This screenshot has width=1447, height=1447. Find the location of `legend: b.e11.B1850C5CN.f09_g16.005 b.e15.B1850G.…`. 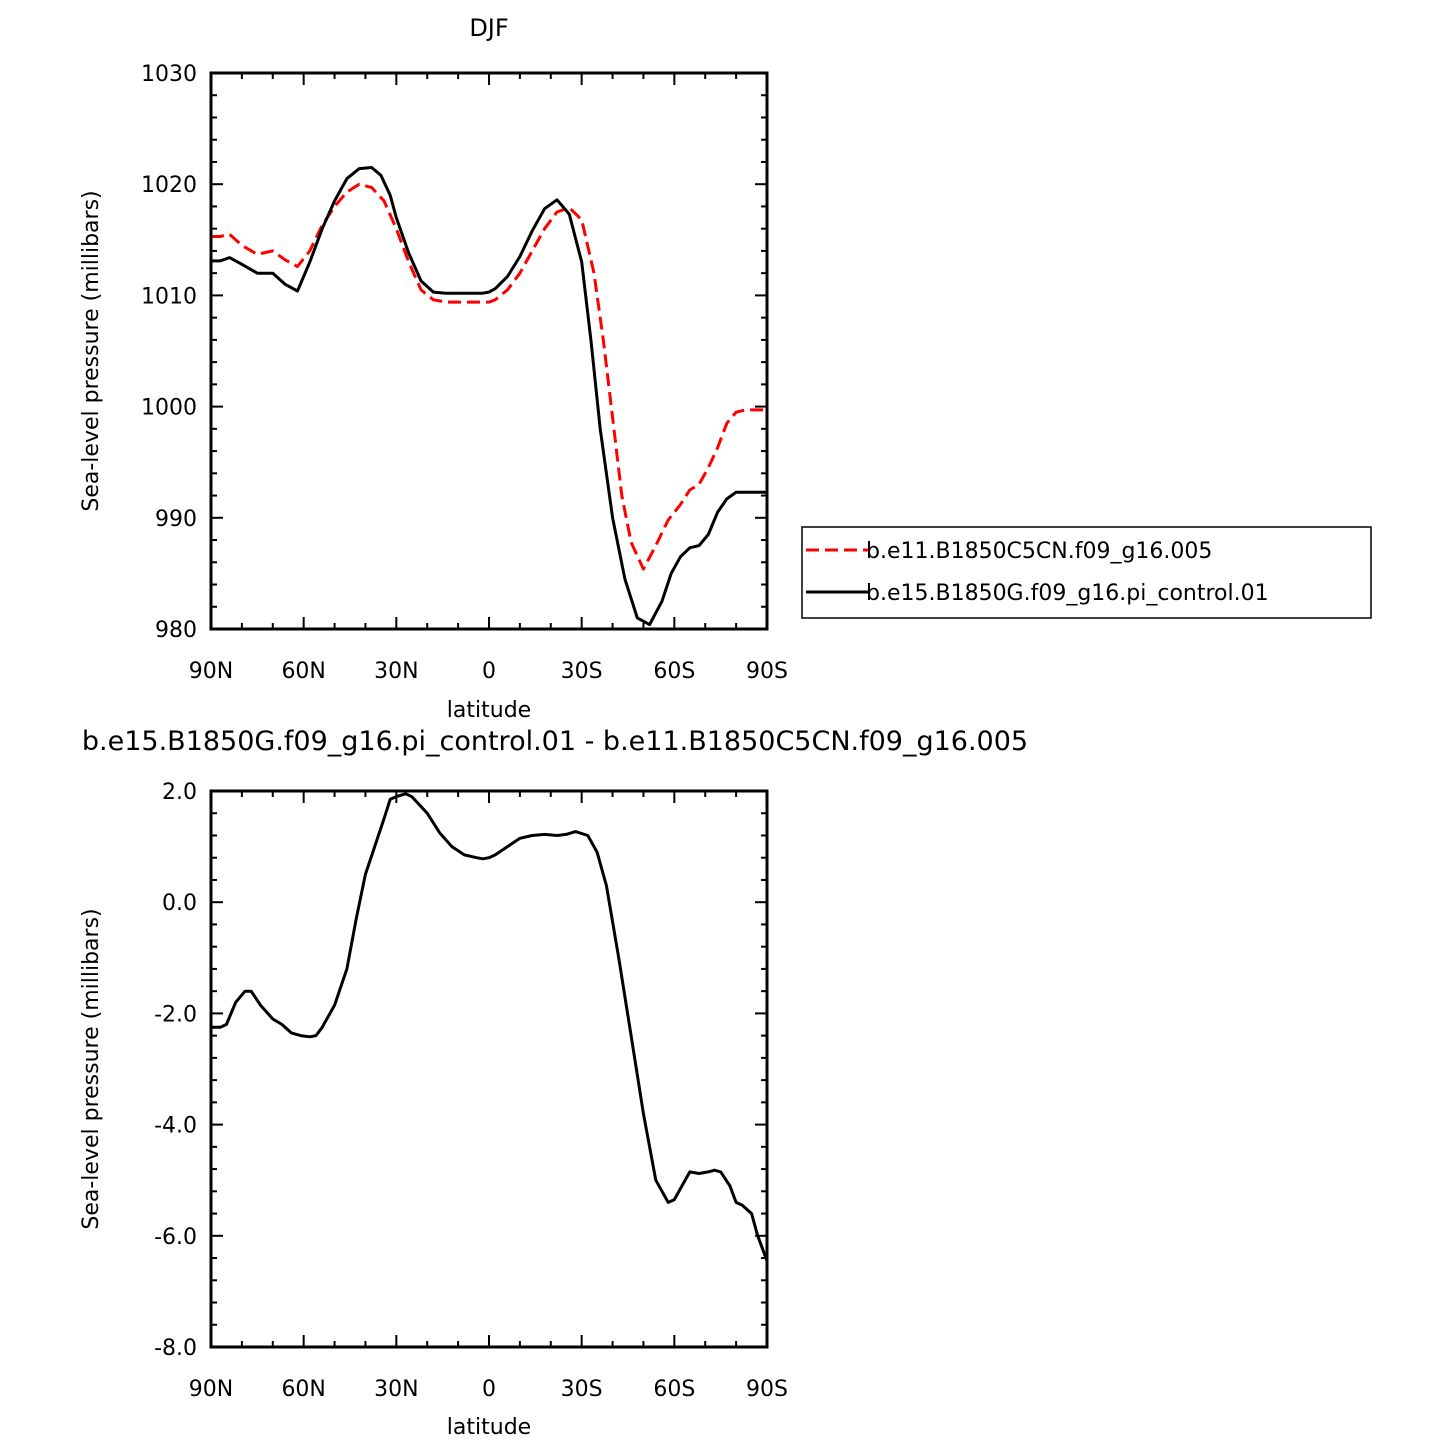

legend: b.e11.B1850C5CN.f09_g16.005 b.e15.B1850G.… is located at coordinates (1086, 572).